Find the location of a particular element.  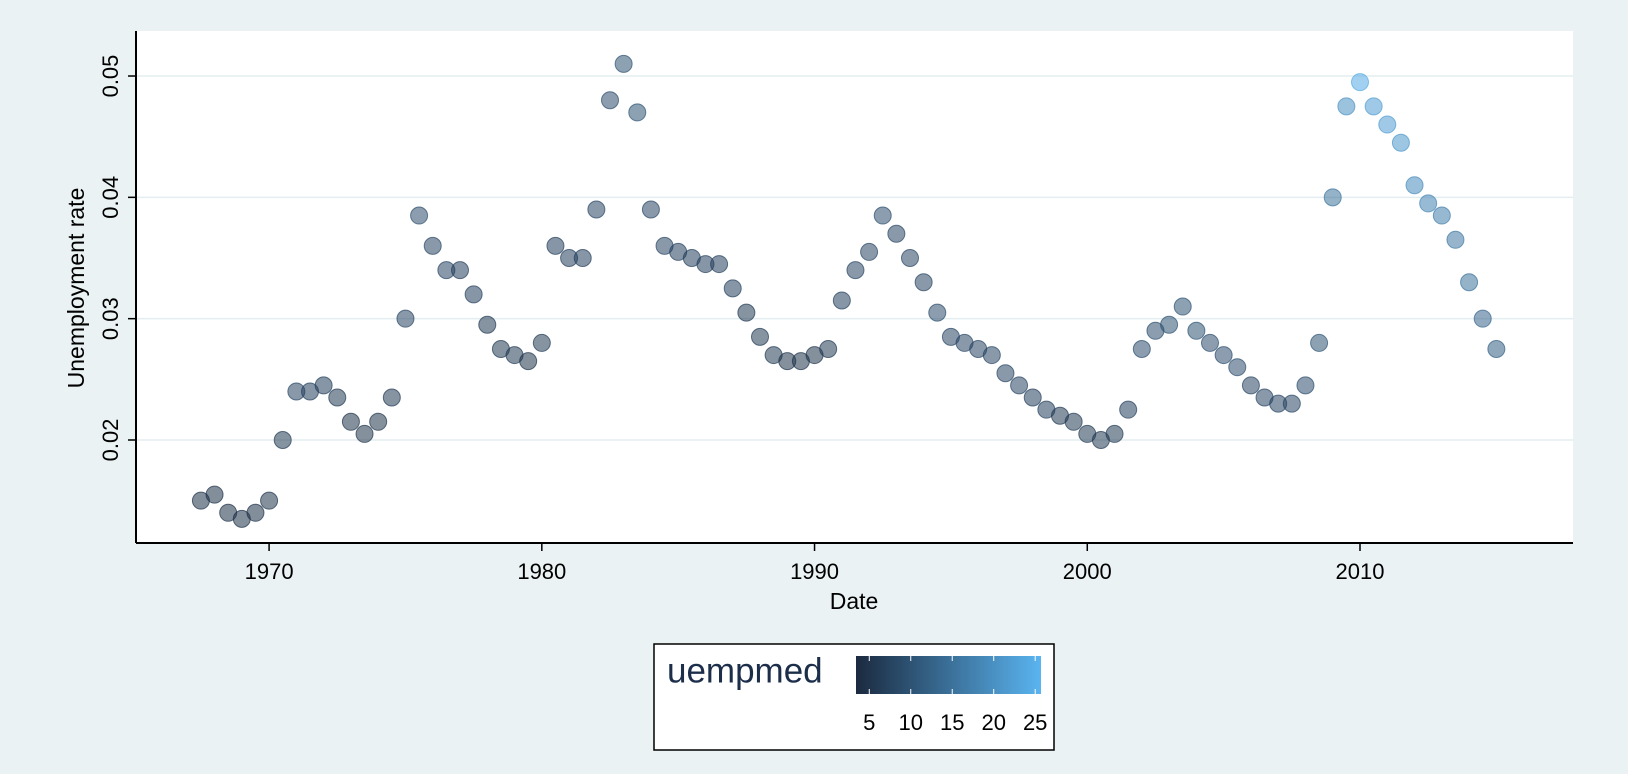

colorbar is located at coordinates (948, 675).